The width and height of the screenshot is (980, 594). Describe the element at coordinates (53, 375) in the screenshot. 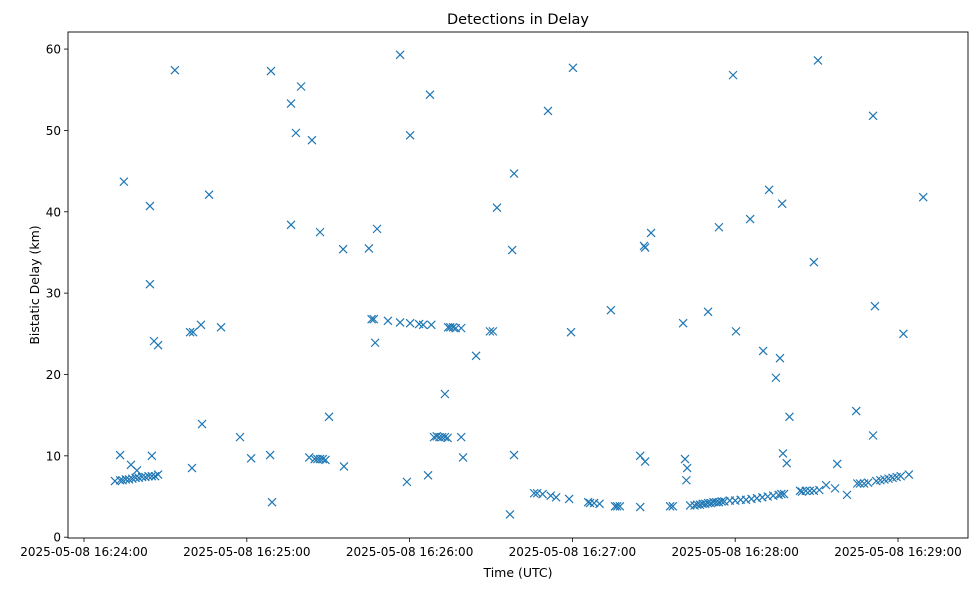

I see `y-tick-label: 20` at that location.